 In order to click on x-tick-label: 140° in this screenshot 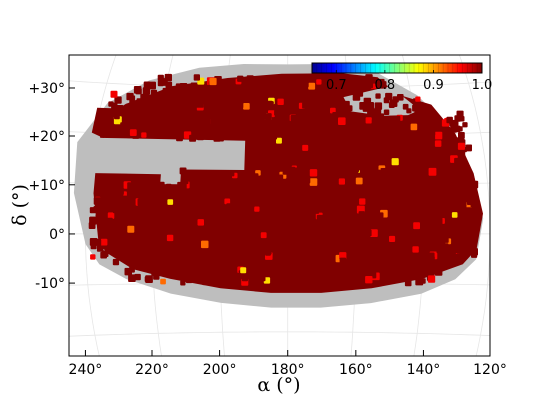, I will do `click(424, 370)`.